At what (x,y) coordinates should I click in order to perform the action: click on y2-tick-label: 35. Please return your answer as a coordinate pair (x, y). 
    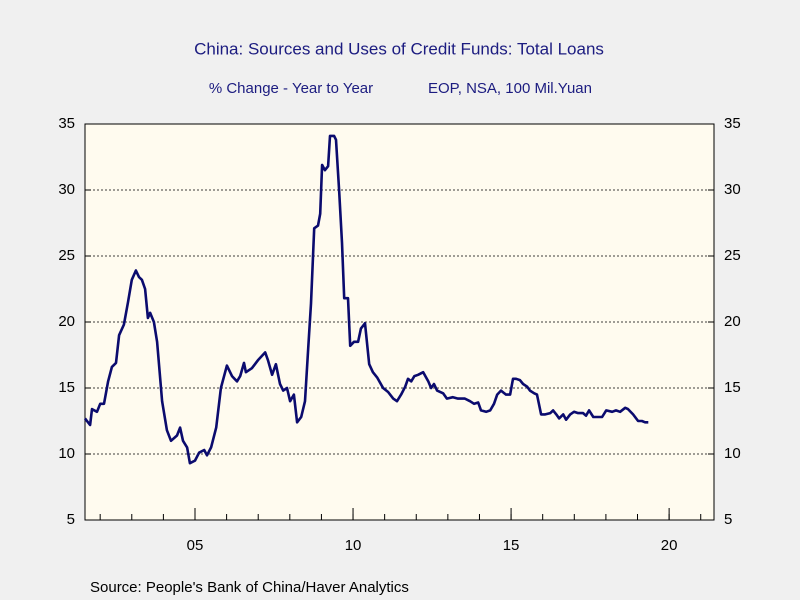
    Looking at the image, I should click on (732, 123).